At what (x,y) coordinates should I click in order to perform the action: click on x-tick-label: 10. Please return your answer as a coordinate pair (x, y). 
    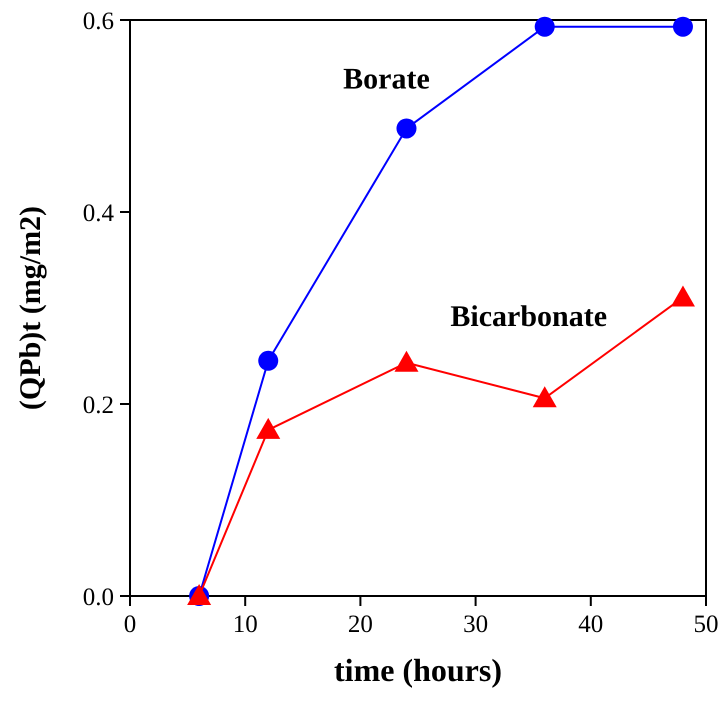
    Looking at the image, I should click on (245, 624).